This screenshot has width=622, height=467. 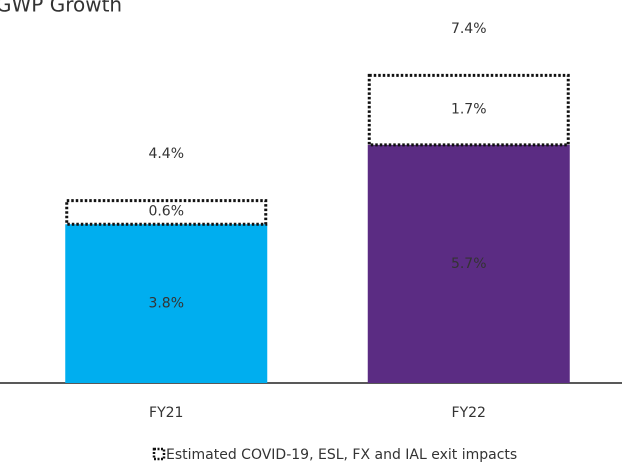 What do you see at coordinates (61, 8) in the screenshot?
I see `chart-title: GWP Growth` at bounding box center [61, 8].